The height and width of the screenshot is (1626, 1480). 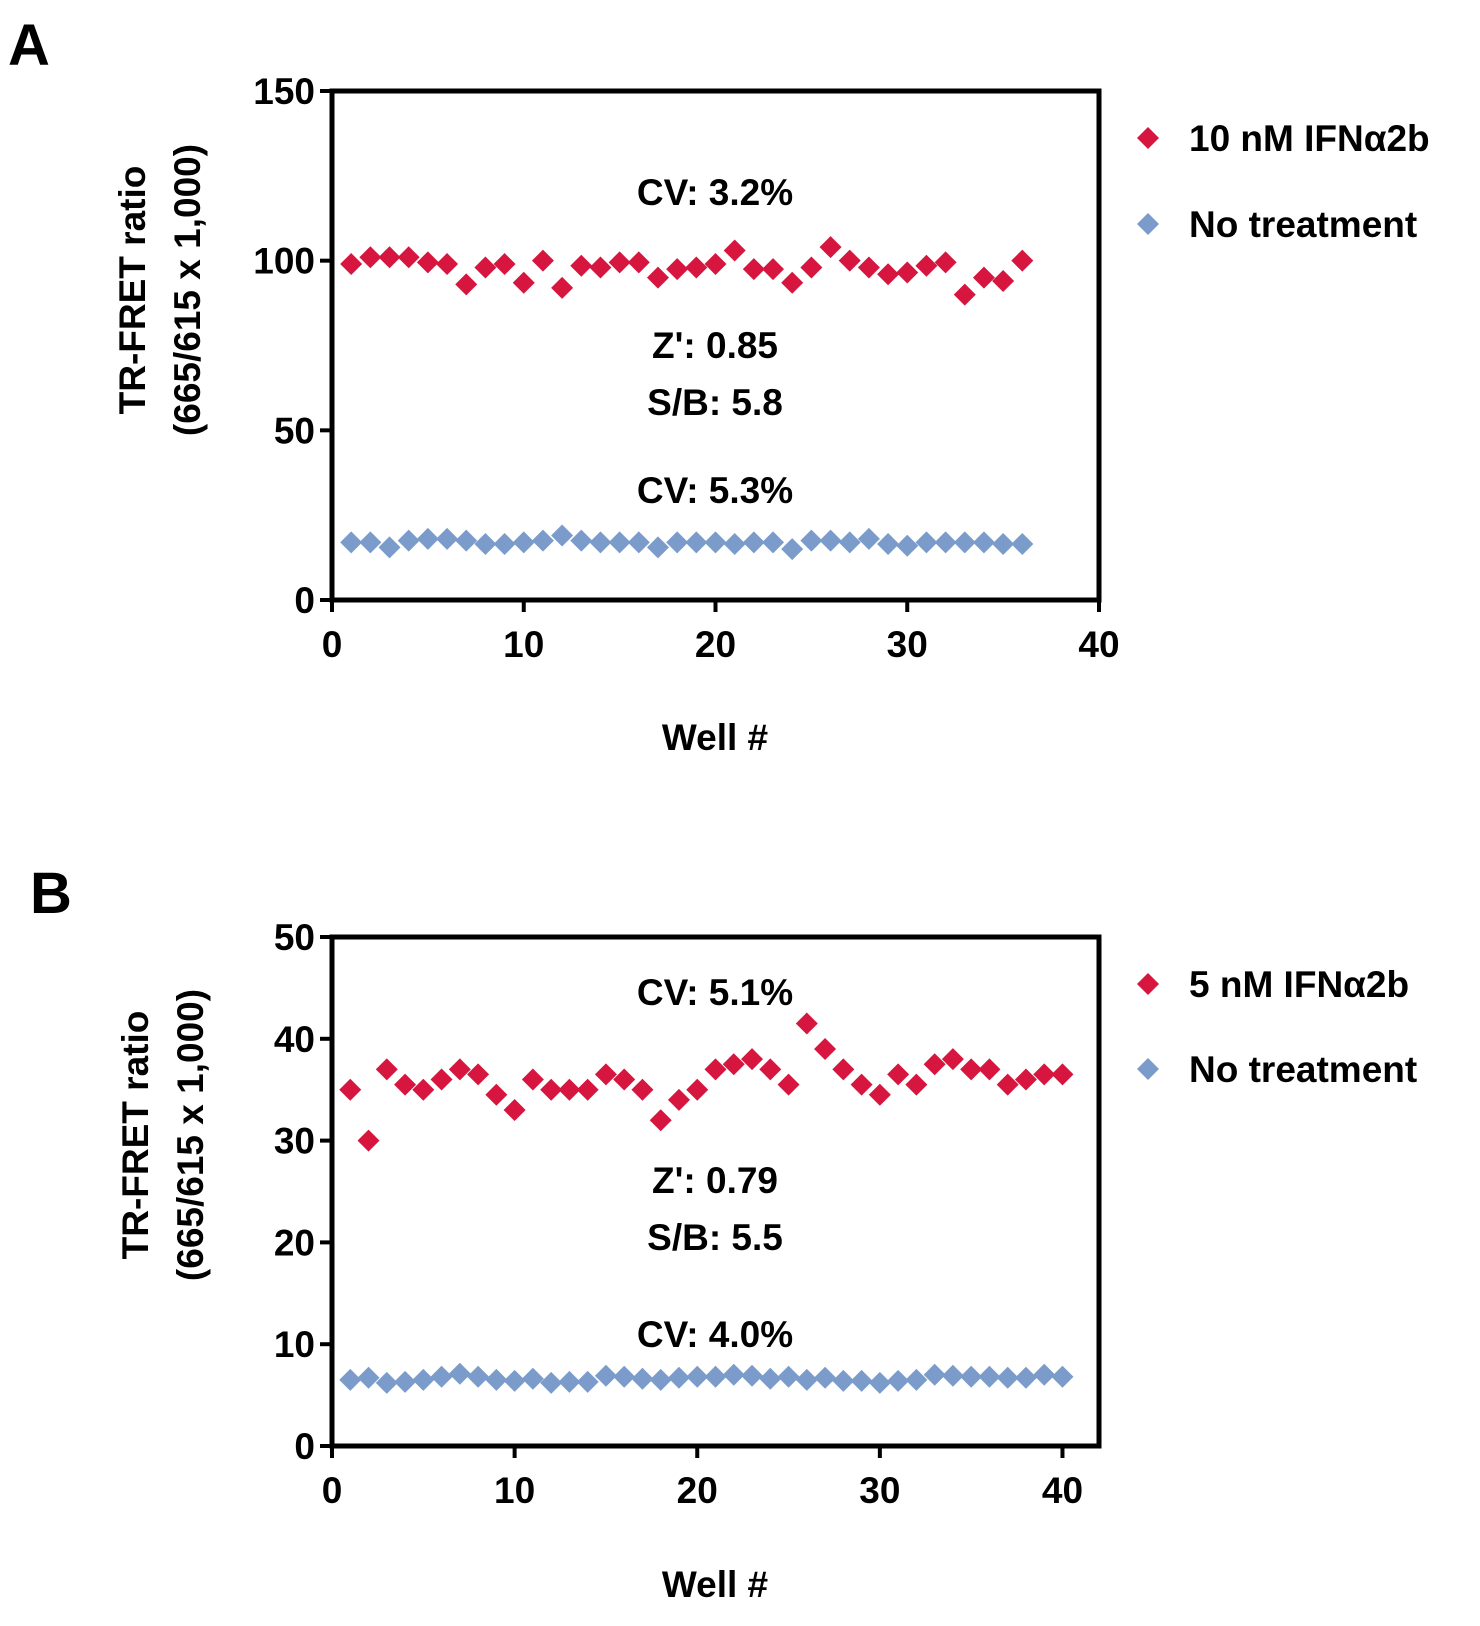 What do you see at coordinates (715, 192) in the screenshot?
I see `panel-a-treated-cv: CV: 3.2%` at bounding box center [715, 192].